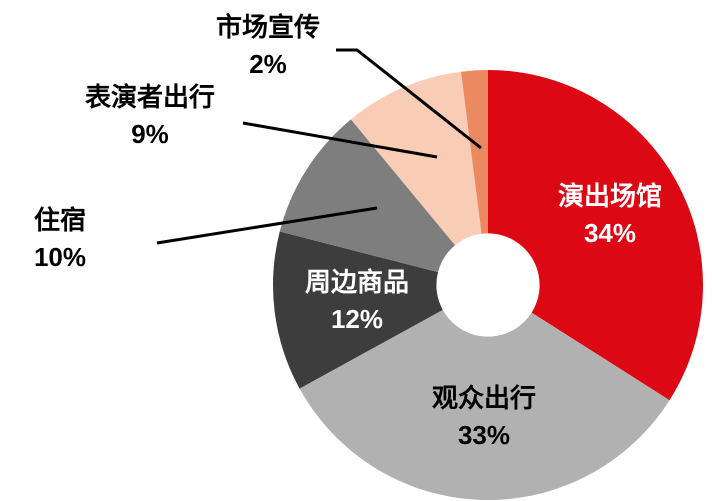 The width and height of the screenshot is (712, 501). Describe the element at coordinates (409, 99) in the screenshot. I see `leader-line-marketing` at that location.